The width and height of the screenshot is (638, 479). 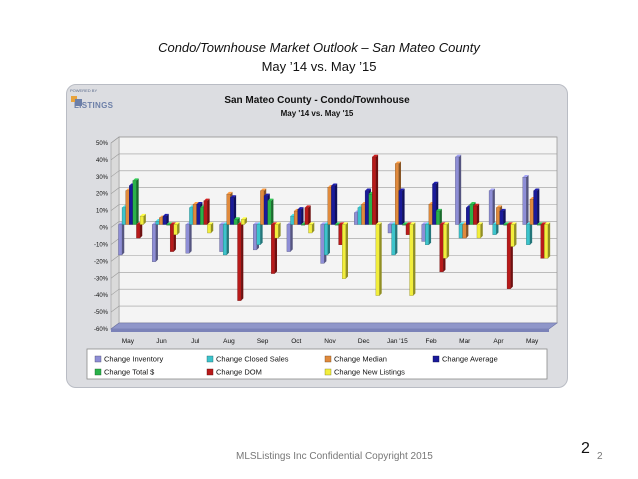 I want to click on y-tick-label: 50%, so click(x=102, y=144).